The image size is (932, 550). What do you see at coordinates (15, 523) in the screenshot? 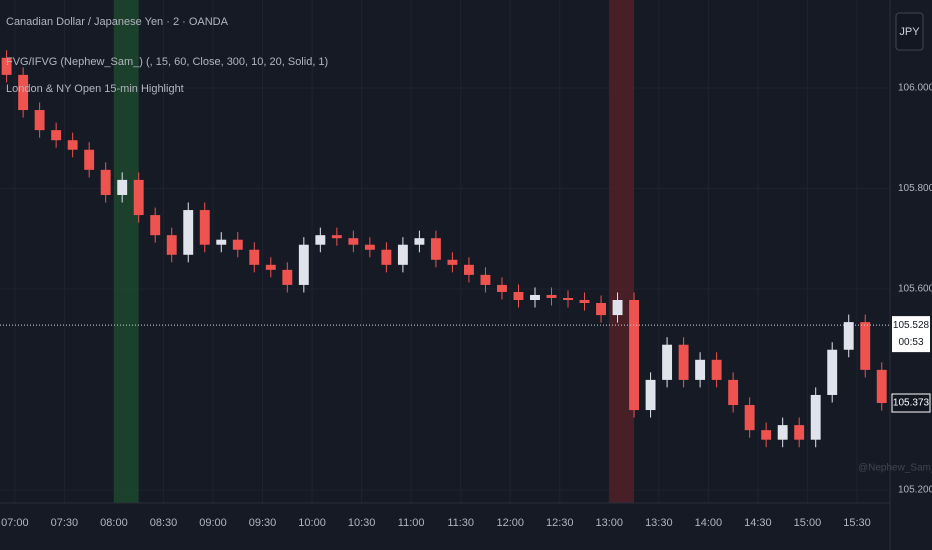
I see `x-tick-label: 07:00` at bounding box center [15, 523].